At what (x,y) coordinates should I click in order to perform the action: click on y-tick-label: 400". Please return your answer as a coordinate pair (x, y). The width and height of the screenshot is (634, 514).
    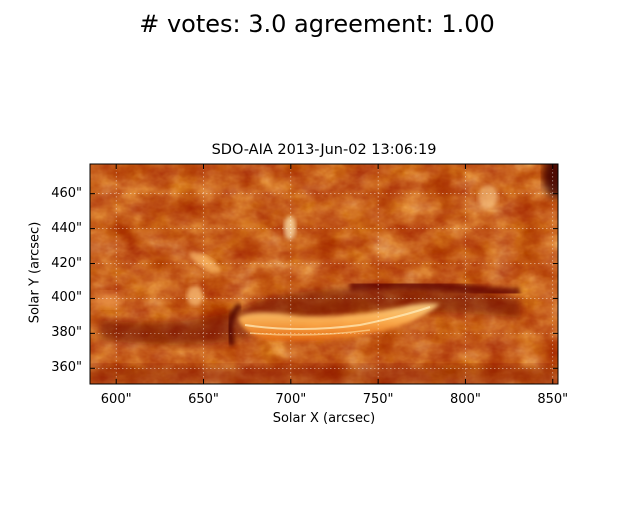
    Looking at the image, I should click on (66, 298).